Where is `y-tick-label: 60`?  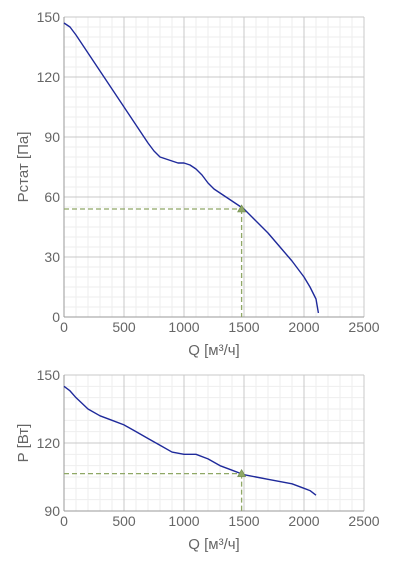 y-tick-label: 60 is located at coordinates (52, 197).